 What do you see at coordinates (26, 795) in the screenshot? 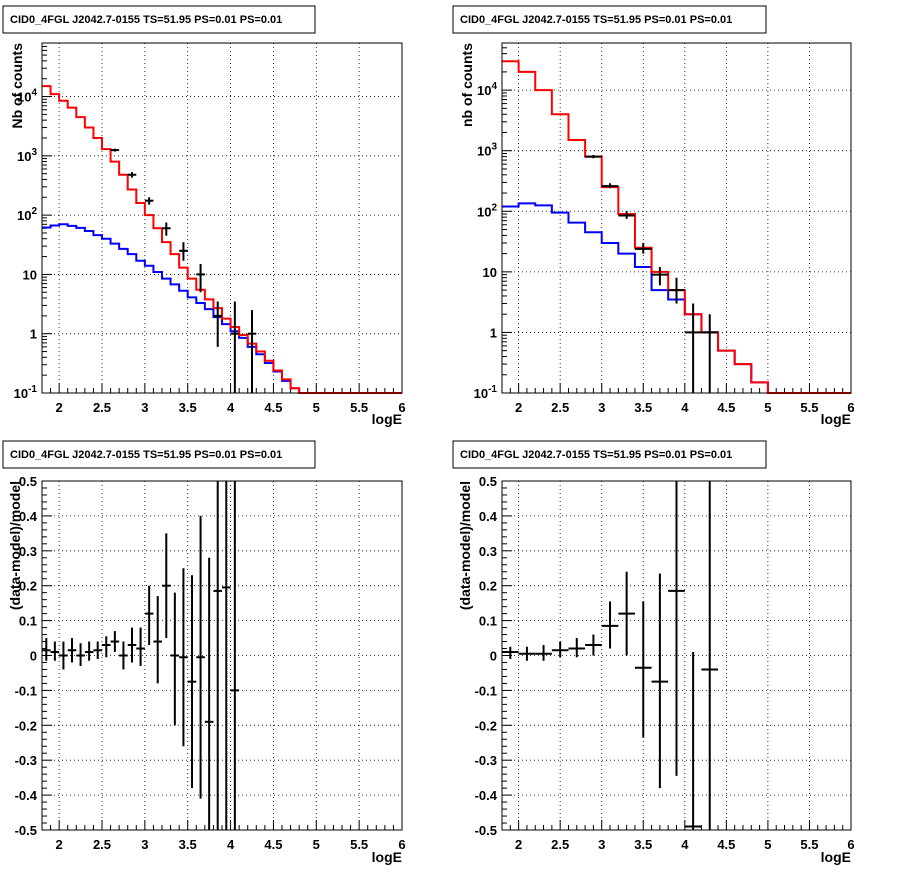
I see `y-tick-label: -0.4` at bounding box center [26, 795].